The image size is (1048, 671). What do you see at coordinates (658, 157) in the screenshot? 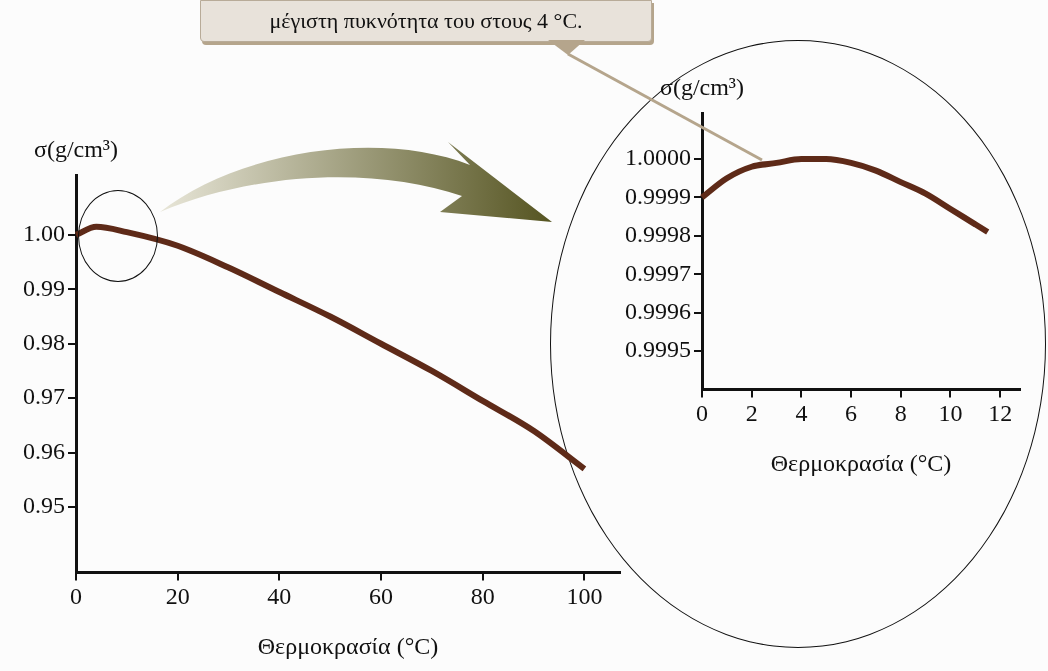
I see `y-tick-label: 1.0000` at bounding box center [658, 157].